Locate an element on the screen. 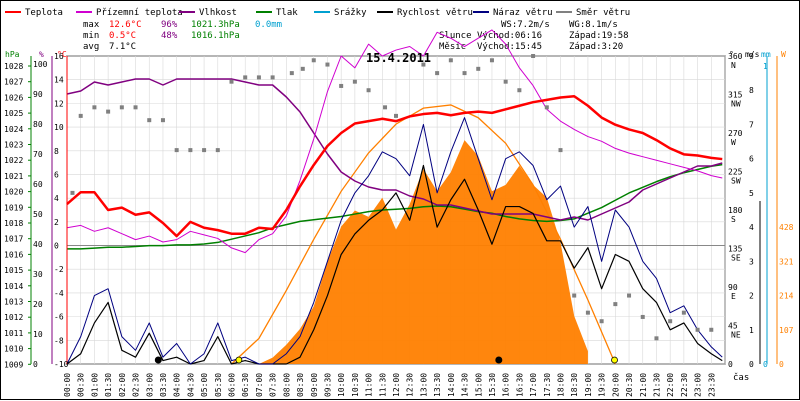  pressure-tick-label: 1028 is located at coordinates (13, 66).